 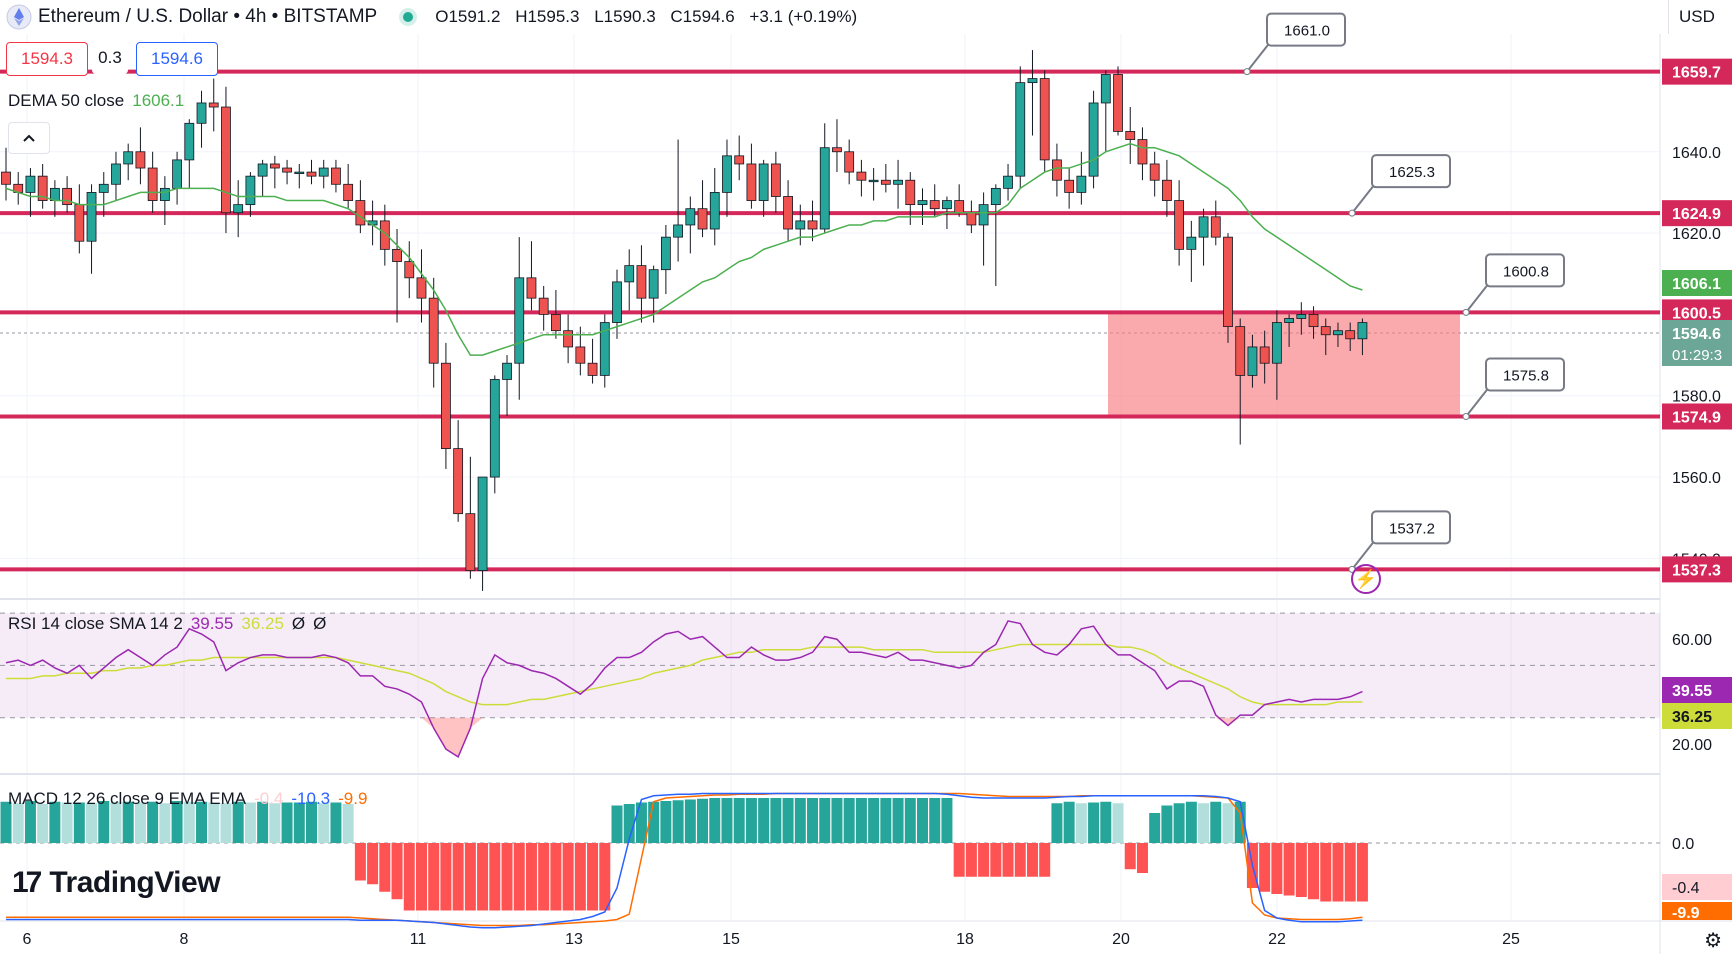 I want to click on level-axis-badge: 1624.9, so click(x=1696, y=214).